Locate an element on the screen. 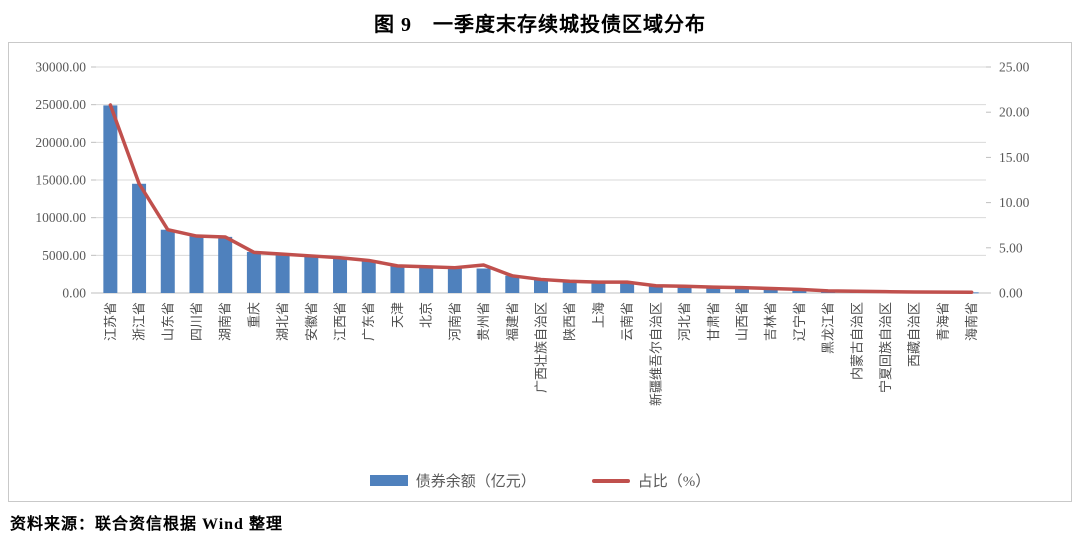 Image resolution: width=1080 pixels, height=543 pixels. category-label-西藏自治区: 西藏自治区 is located at coordinates (914, 334).